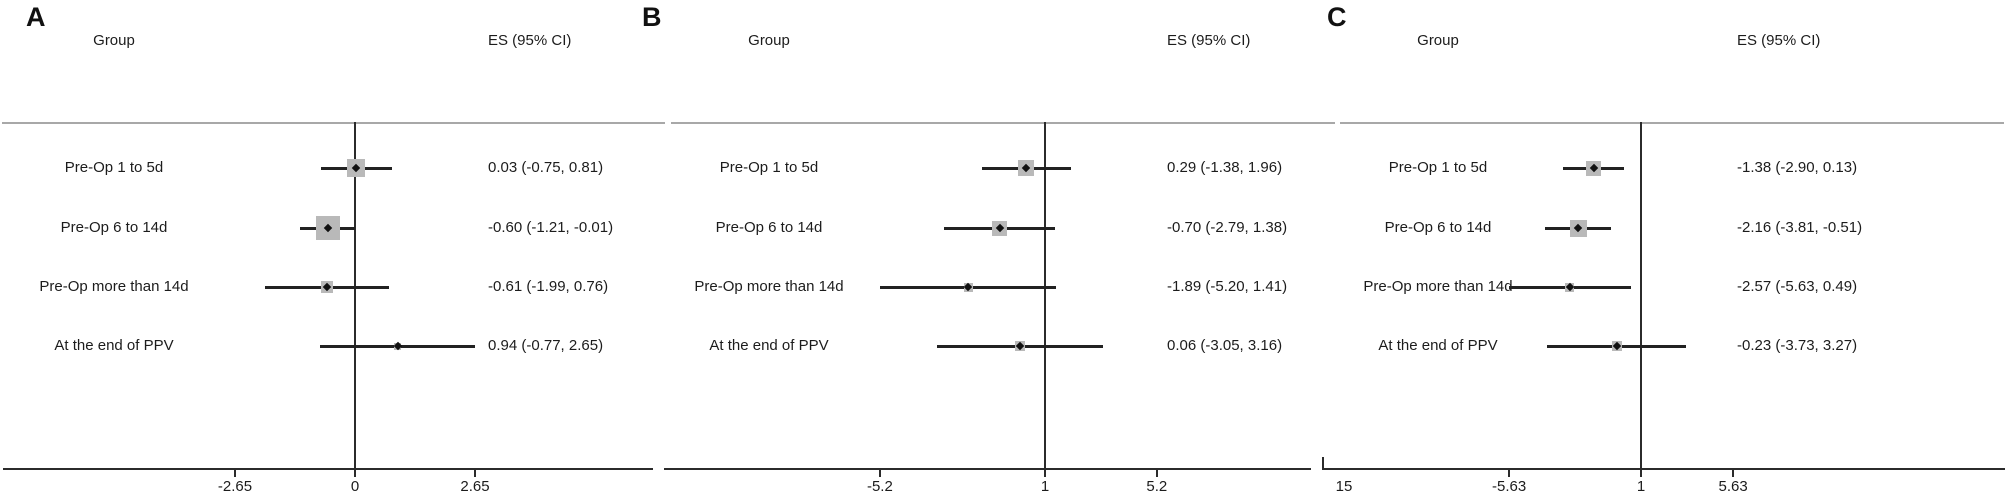 The image size is (2007, 504). What do you see at coordinates (1344, 486) in the screenshot?
I see `axis-edge-label: 15` at bounding box center [1344, 486].